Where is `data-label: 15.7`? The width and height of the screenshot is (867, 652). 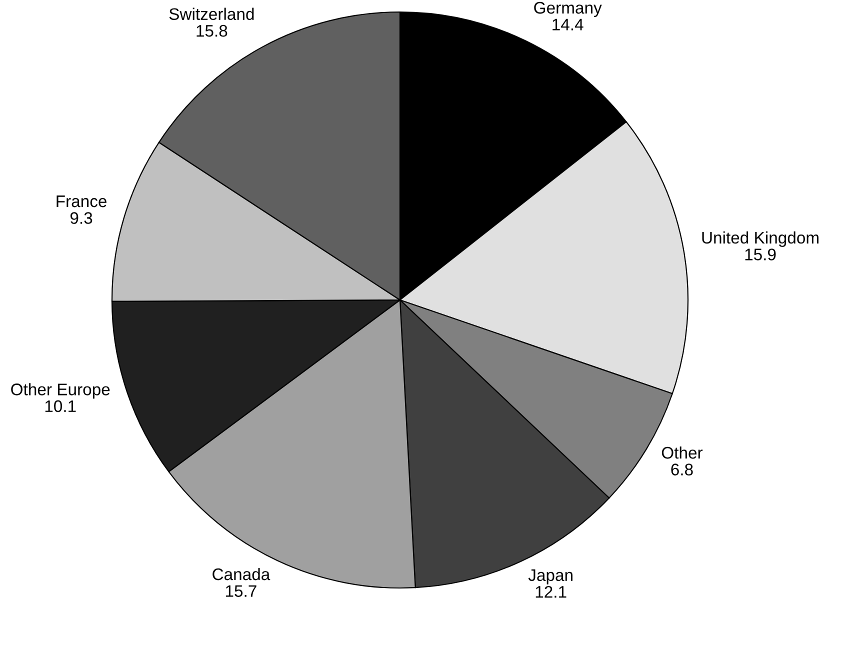
data-label: 15.7 is located at coordinates (241, 591).